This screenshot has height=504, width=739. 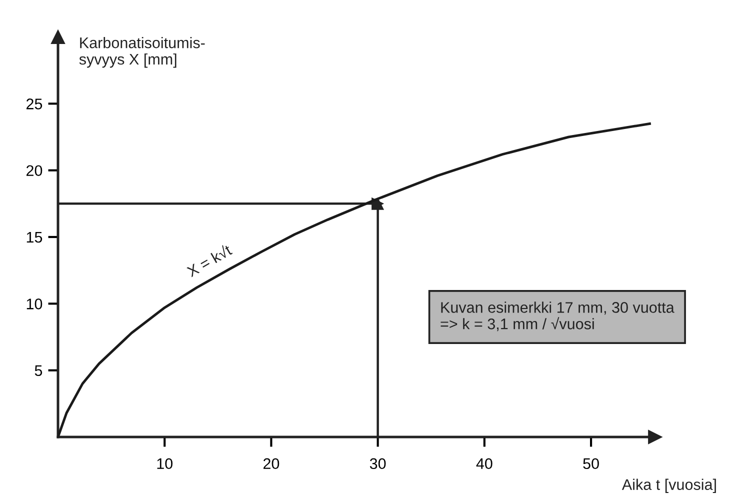 I want to click on x-tick-label: 50, so click(x=591, y=464).